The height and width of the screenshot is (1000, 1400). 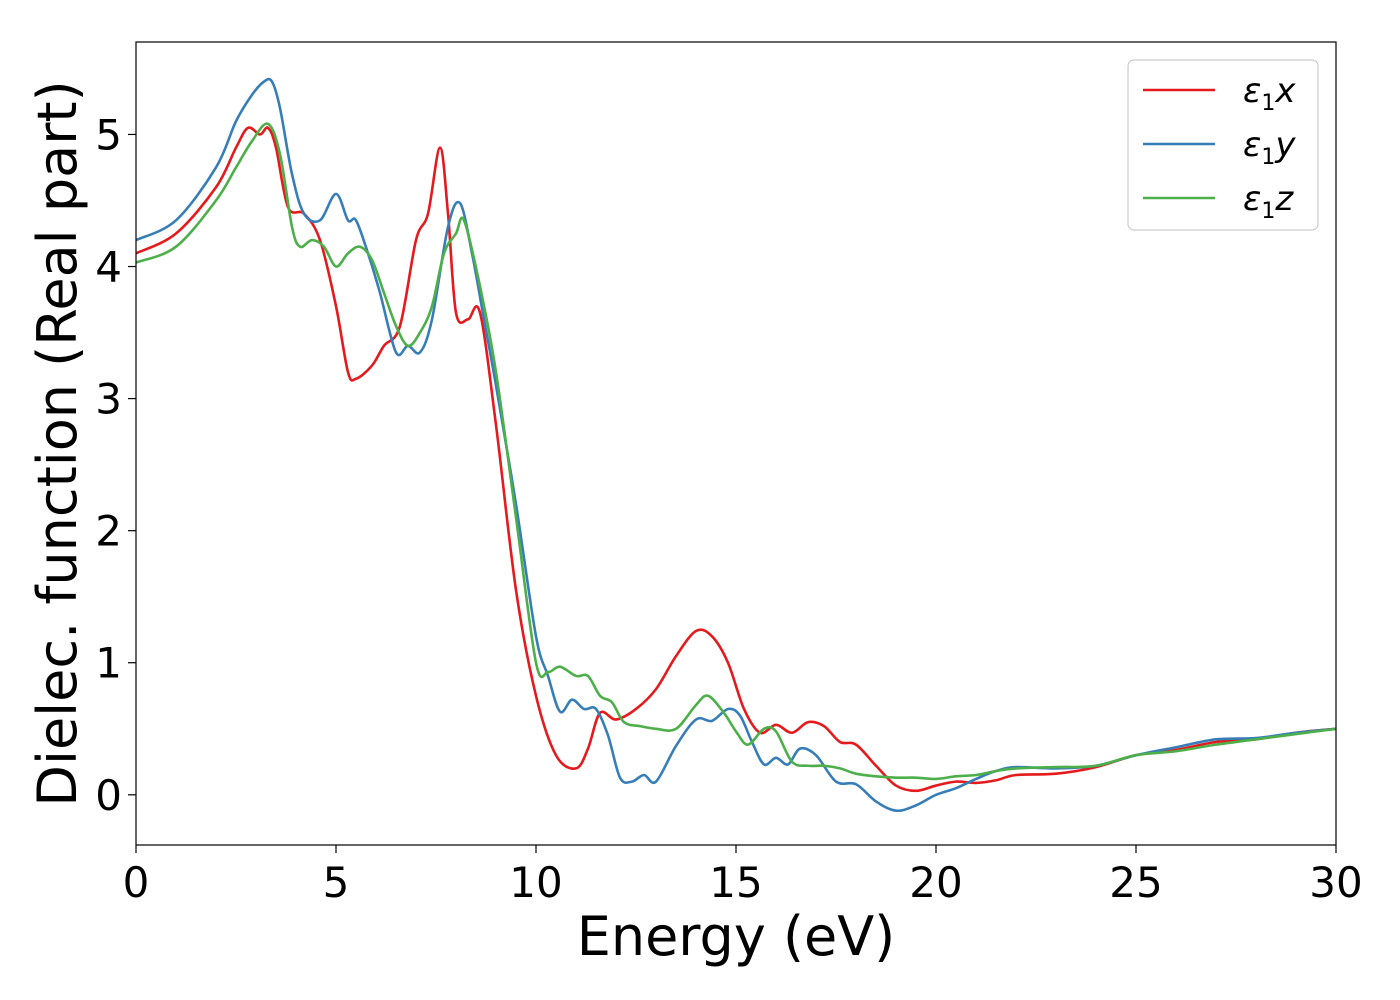 What do you see at coordinates (736, 936) in the screenshot?
I see `x-axis-label: Energy (eV)` at bounding box center [736, 936].